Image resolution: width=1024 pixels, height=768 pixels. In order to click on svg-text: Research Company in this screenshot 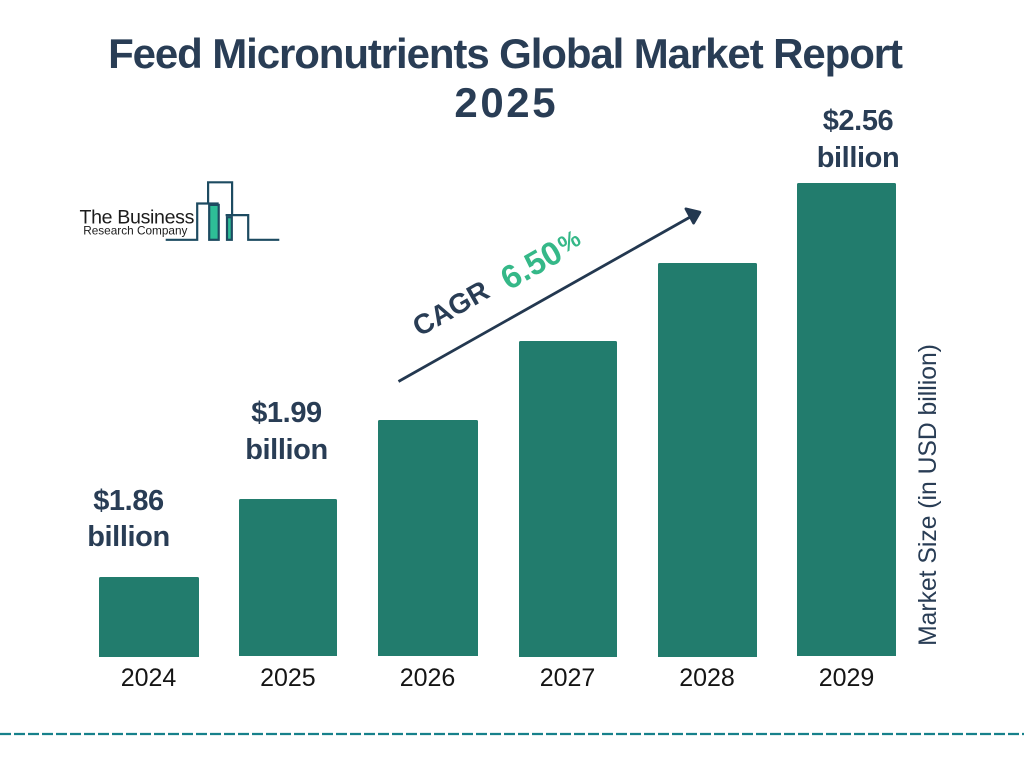, I will do `click(135, 230)`.